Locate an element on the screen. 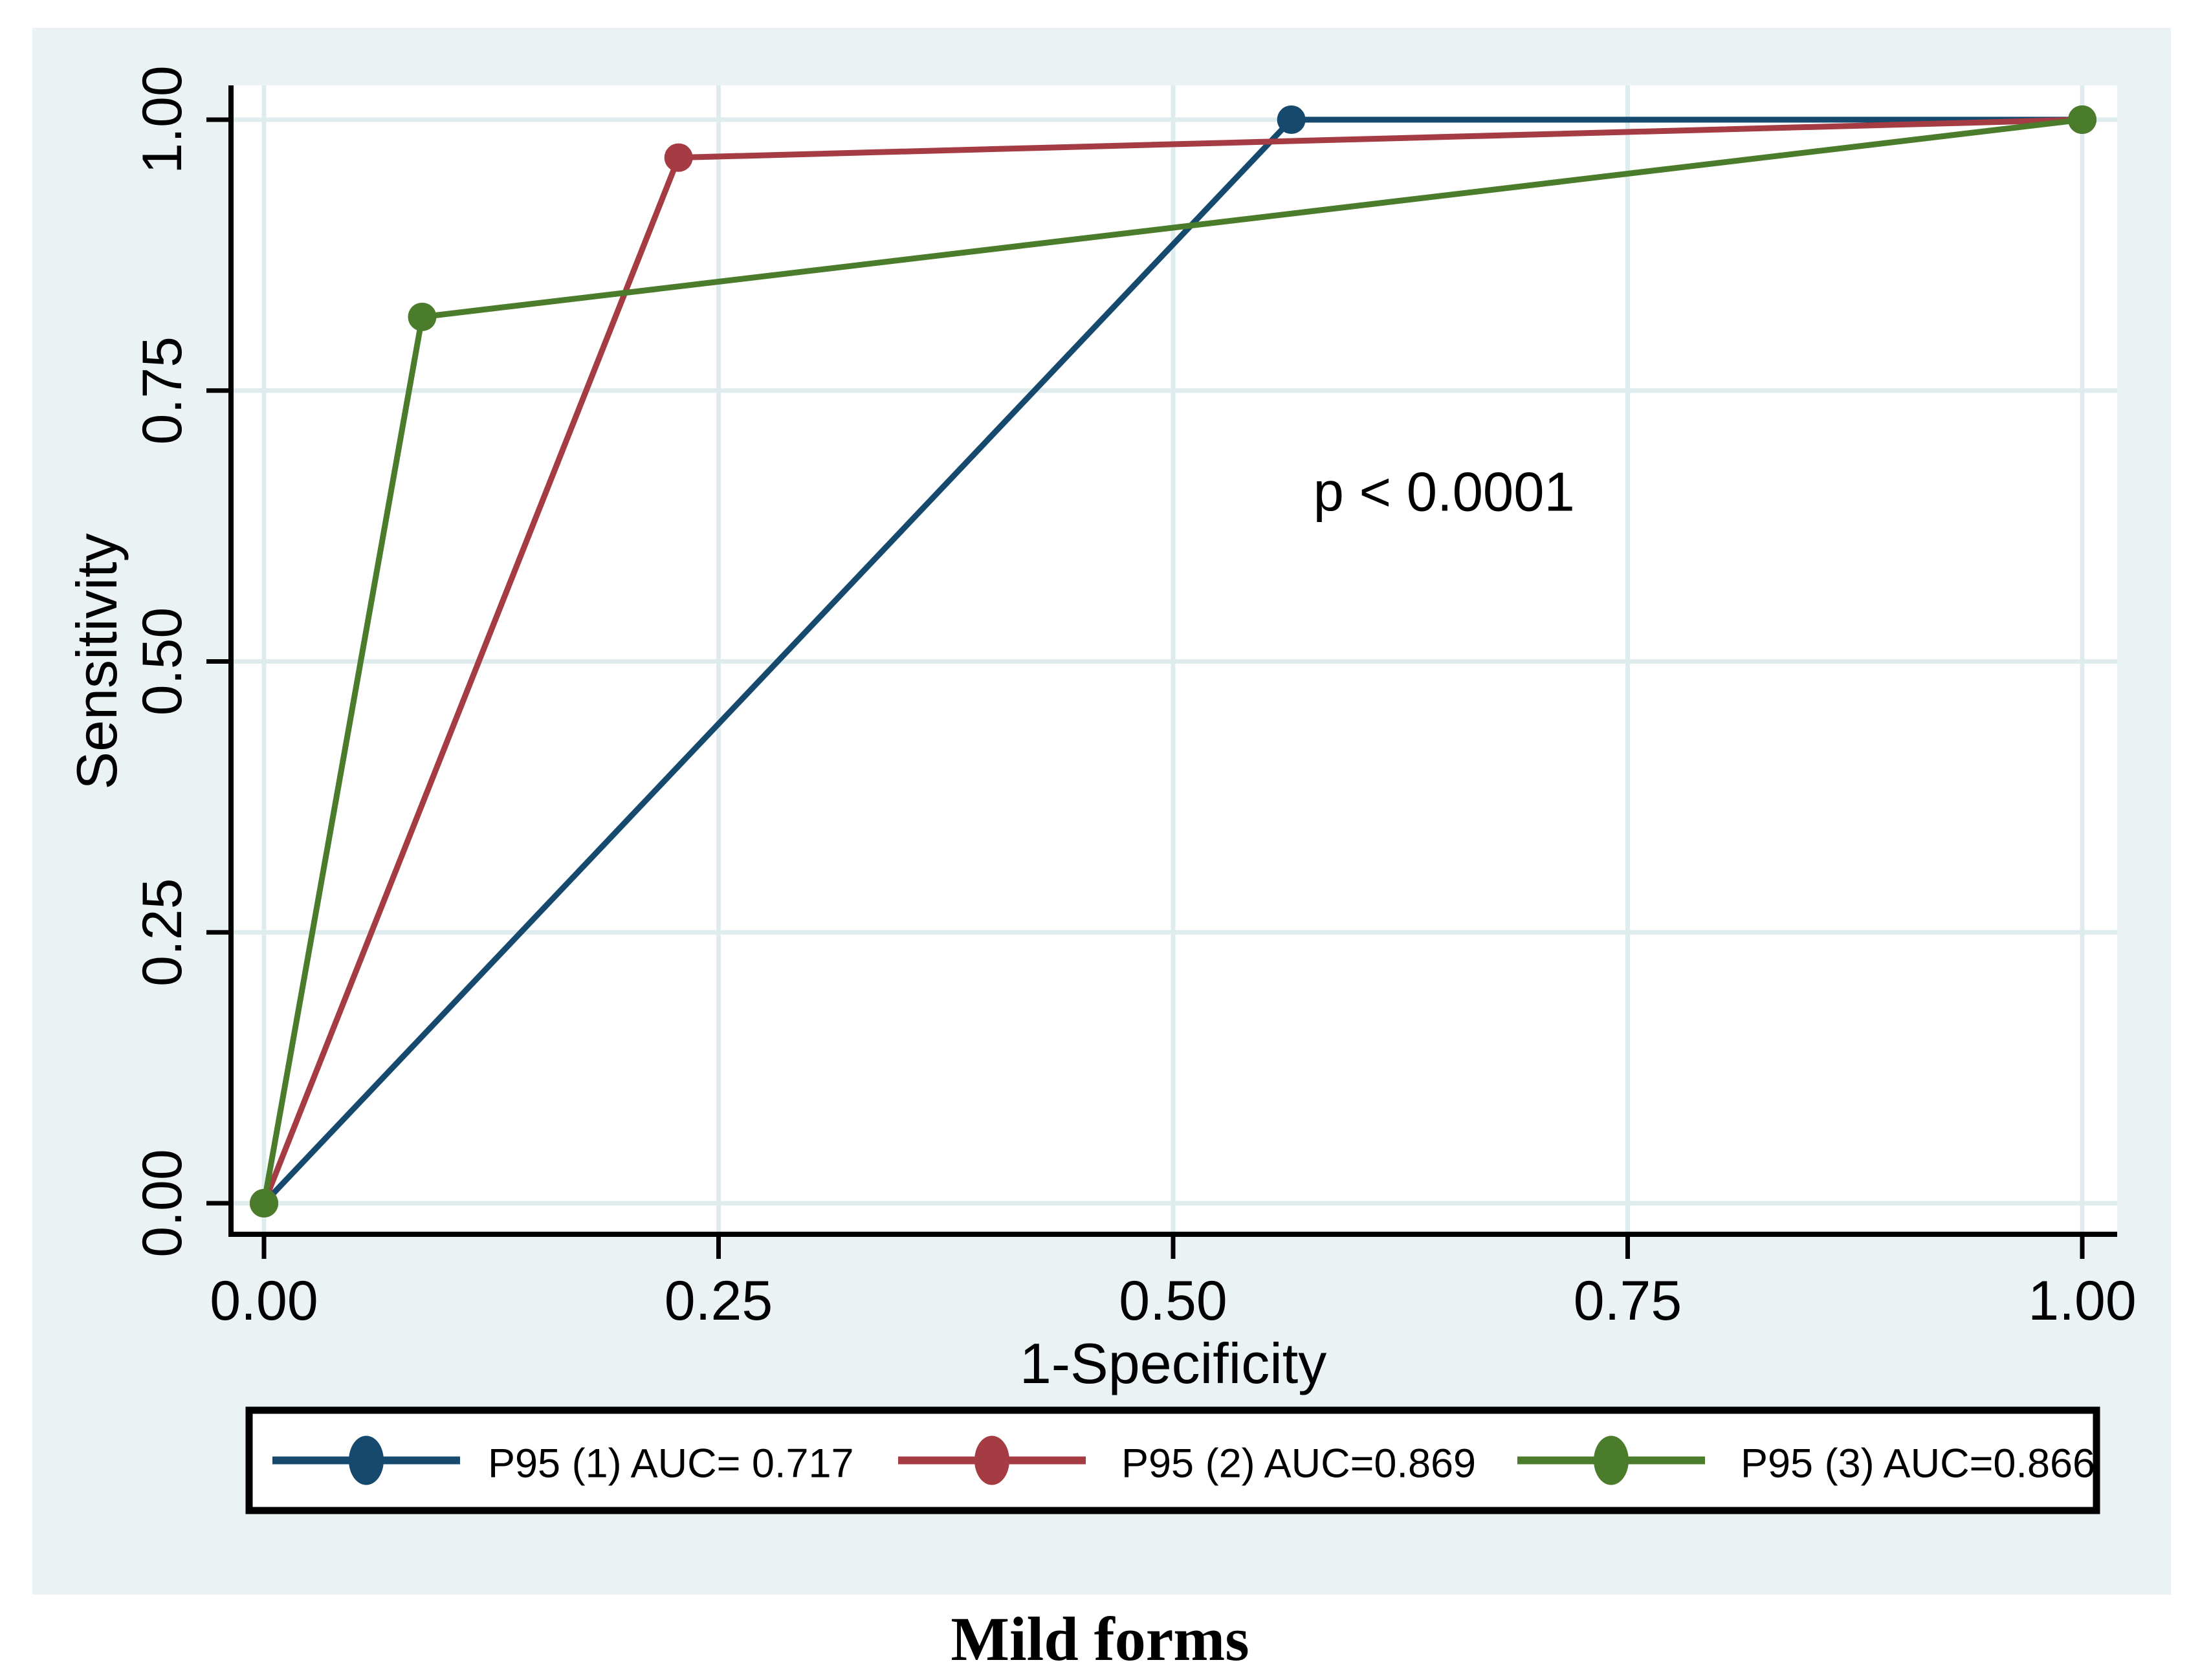 The image size is (2200, 1680). y-tick-label-0.75: 0.75 is located at coordinates (162, 390).